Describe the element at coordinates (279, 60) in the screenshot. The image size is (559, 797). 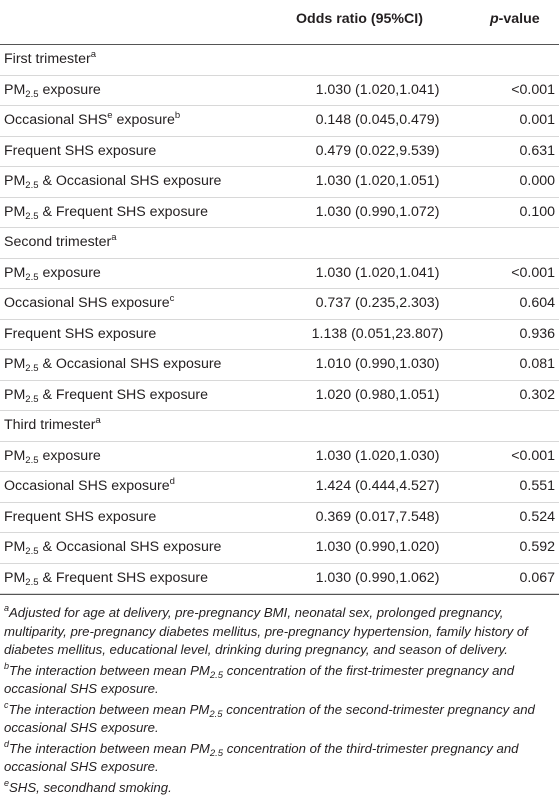
I see `section-row: First trimestera` at that location.